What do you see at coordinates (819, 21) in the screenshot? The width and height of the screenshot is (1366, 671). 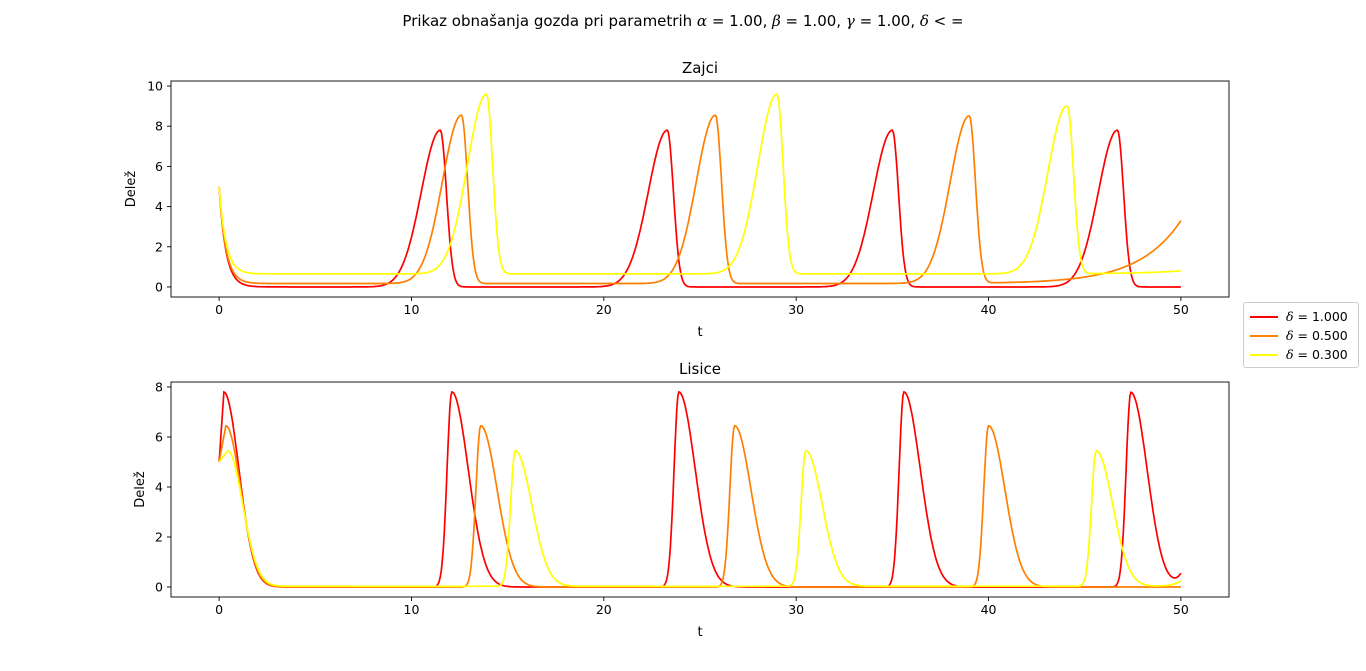 I see `suptitle-beta-value: 1.00` at bounding box center [819, 21].